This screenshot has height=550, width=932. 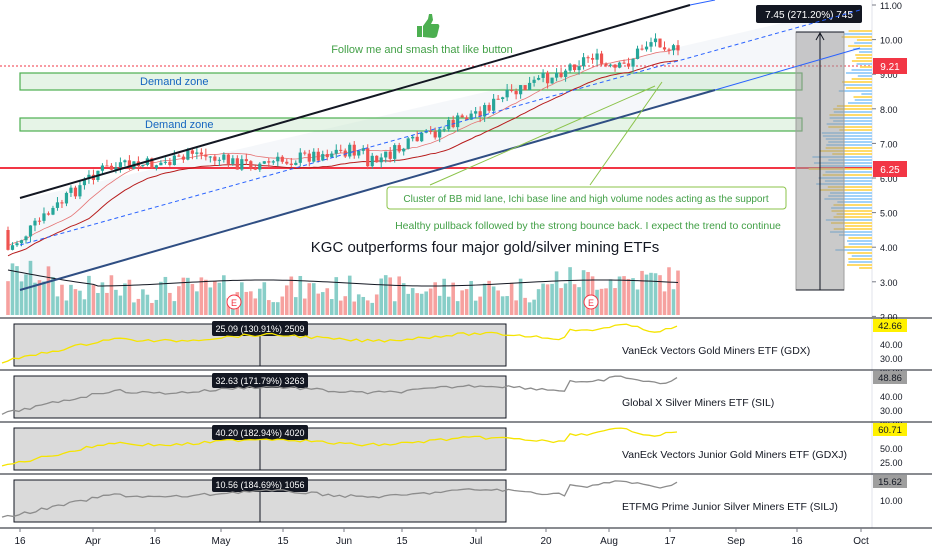 What do you see at coordinates (820, 36) in the screenshot?
I see `measure-arrow-head` at bounding box center [820, 36].